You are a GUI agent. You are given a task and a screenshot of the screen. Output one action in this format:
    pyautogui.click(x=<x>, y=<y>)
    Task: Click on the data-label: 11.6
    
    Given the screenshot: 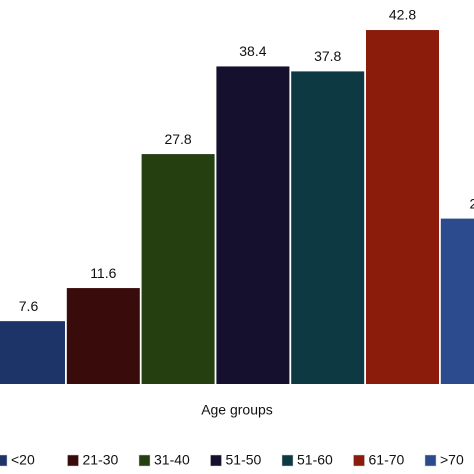 What is the action you would take?
    pyautogui.click(x=103, y=273)
    